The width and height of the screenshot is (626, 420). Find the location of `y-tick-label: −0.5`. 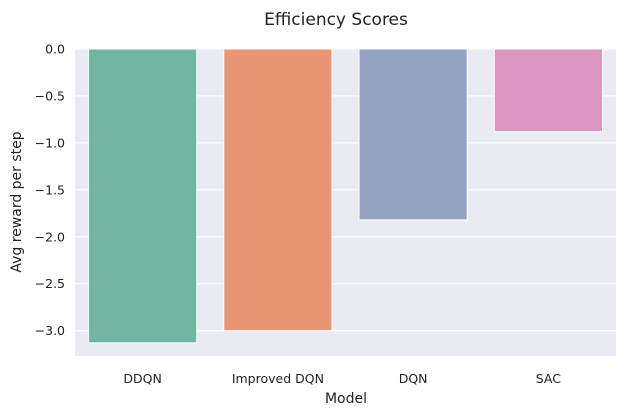

y-tick-label: −0.5 is located at coordinates (50, 95).